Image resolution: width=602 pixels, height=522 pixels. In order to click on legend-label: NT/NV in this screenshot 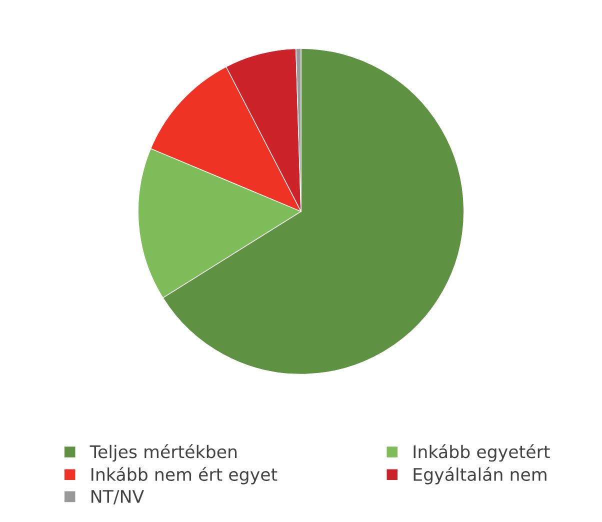, I will do `click(118, 497)`.